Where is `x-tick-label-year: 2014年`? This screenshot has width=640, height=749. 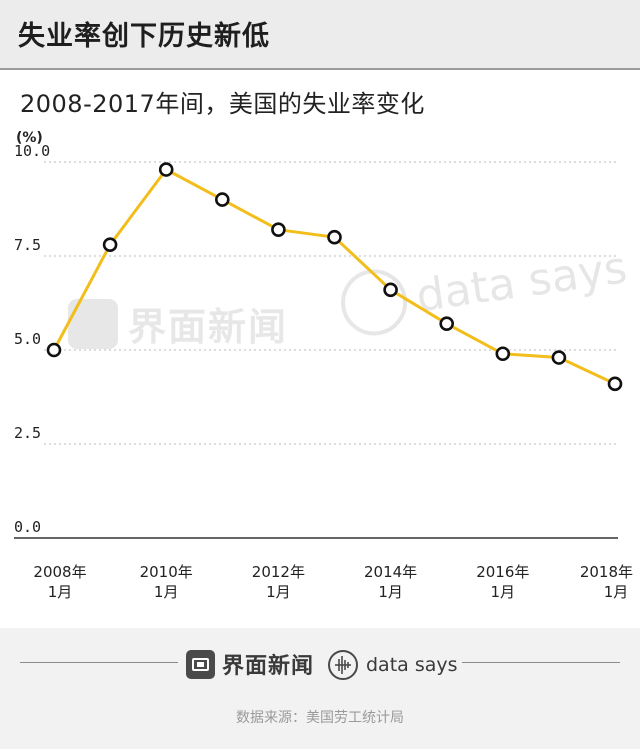
x-tick-label-year: 2014年 is located at coordinates (390, 572).